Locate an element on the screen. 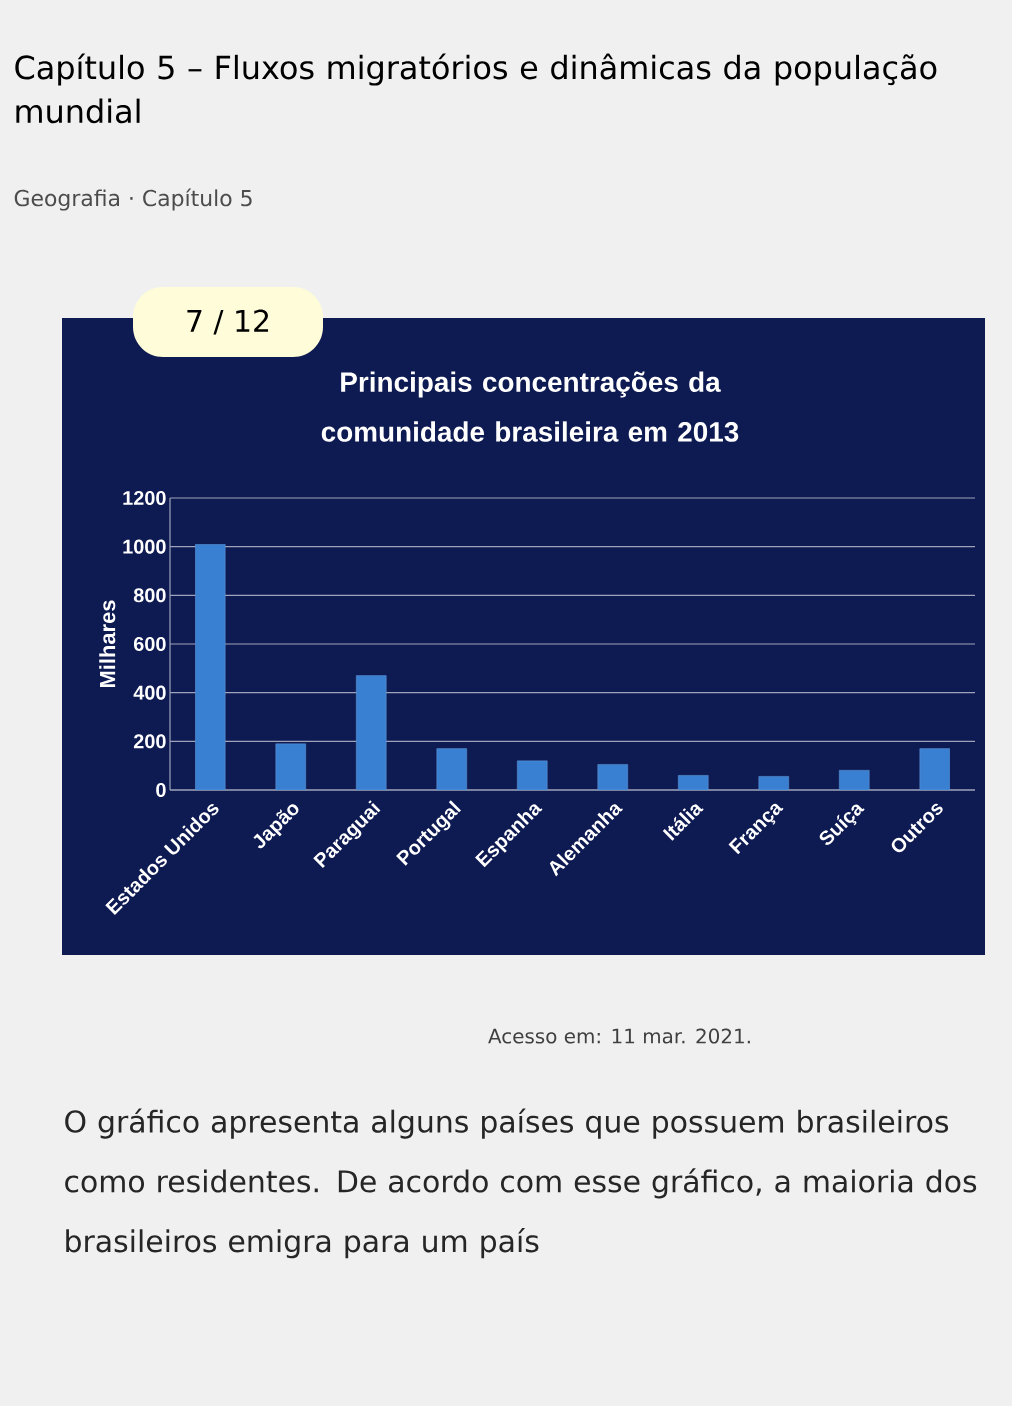 This screenshot has width=1012, height=1406. y-tick-label: 0 is located at coordinates (161, 790).